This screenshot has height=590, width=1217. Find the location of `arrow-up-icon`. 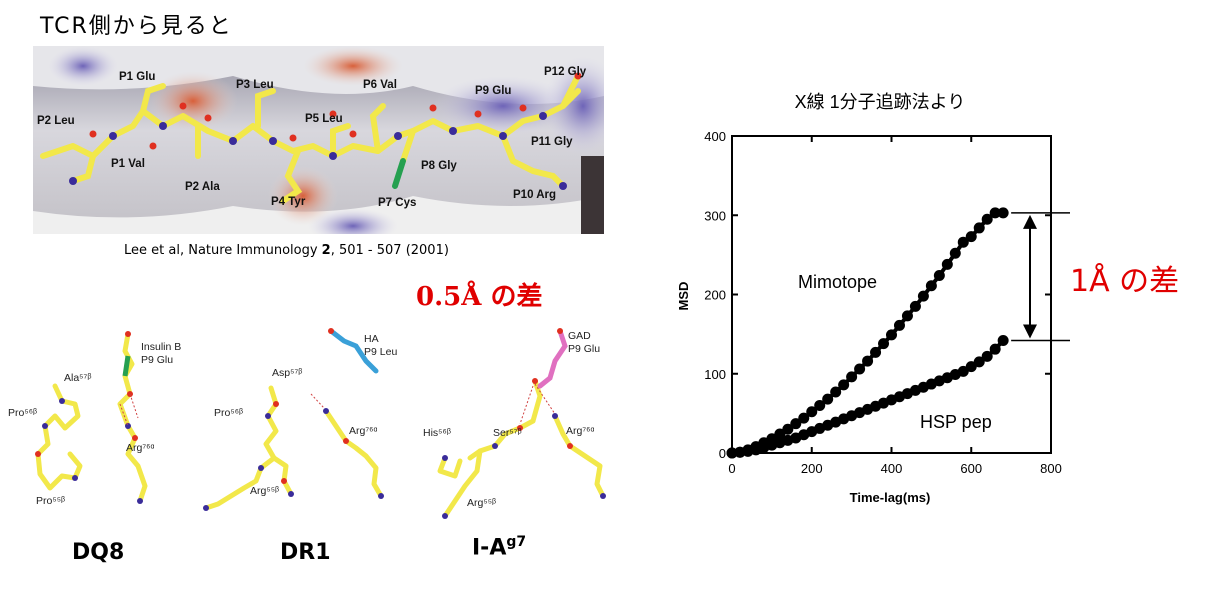

arrow-up-icon is located at coordinates (1030, 221).